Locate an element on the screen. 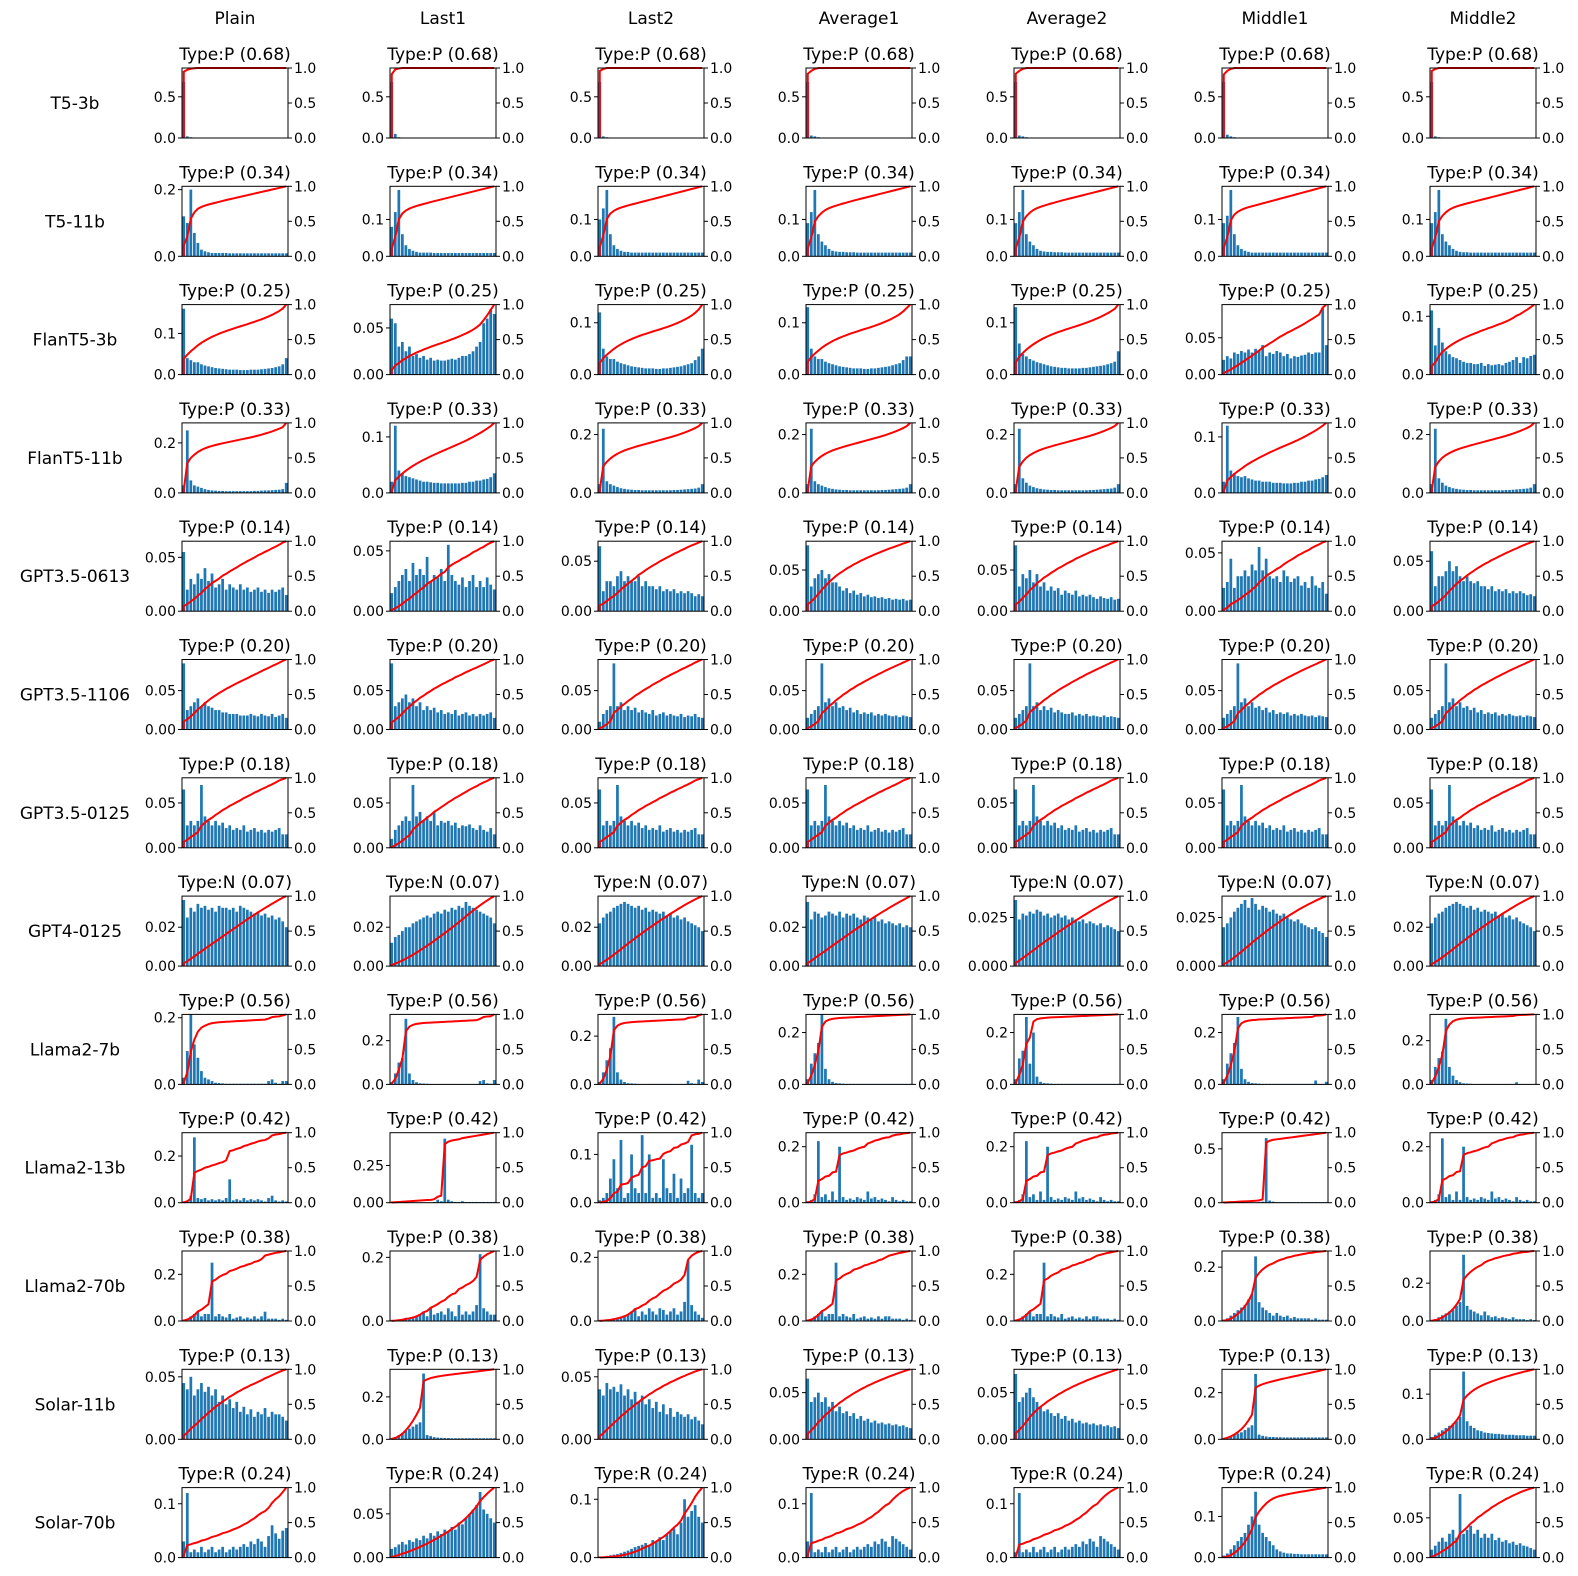 The height and width of the screenshot is (1576, 1578). panel-frame is located at coordinates (1067, 458).